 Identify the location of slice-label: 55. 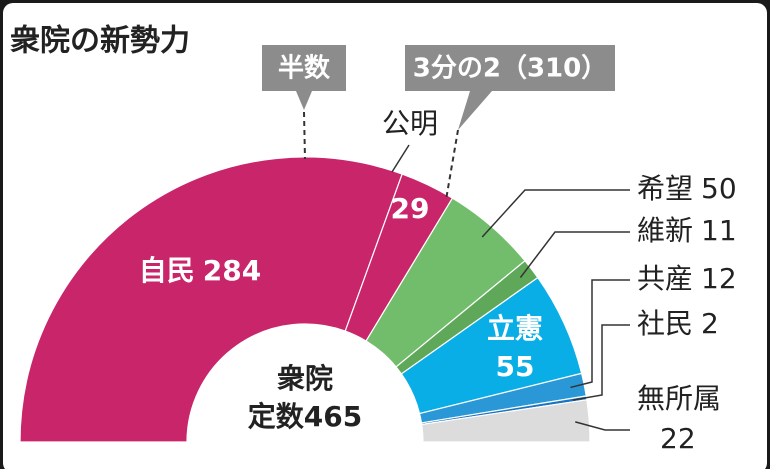
(515, 366).